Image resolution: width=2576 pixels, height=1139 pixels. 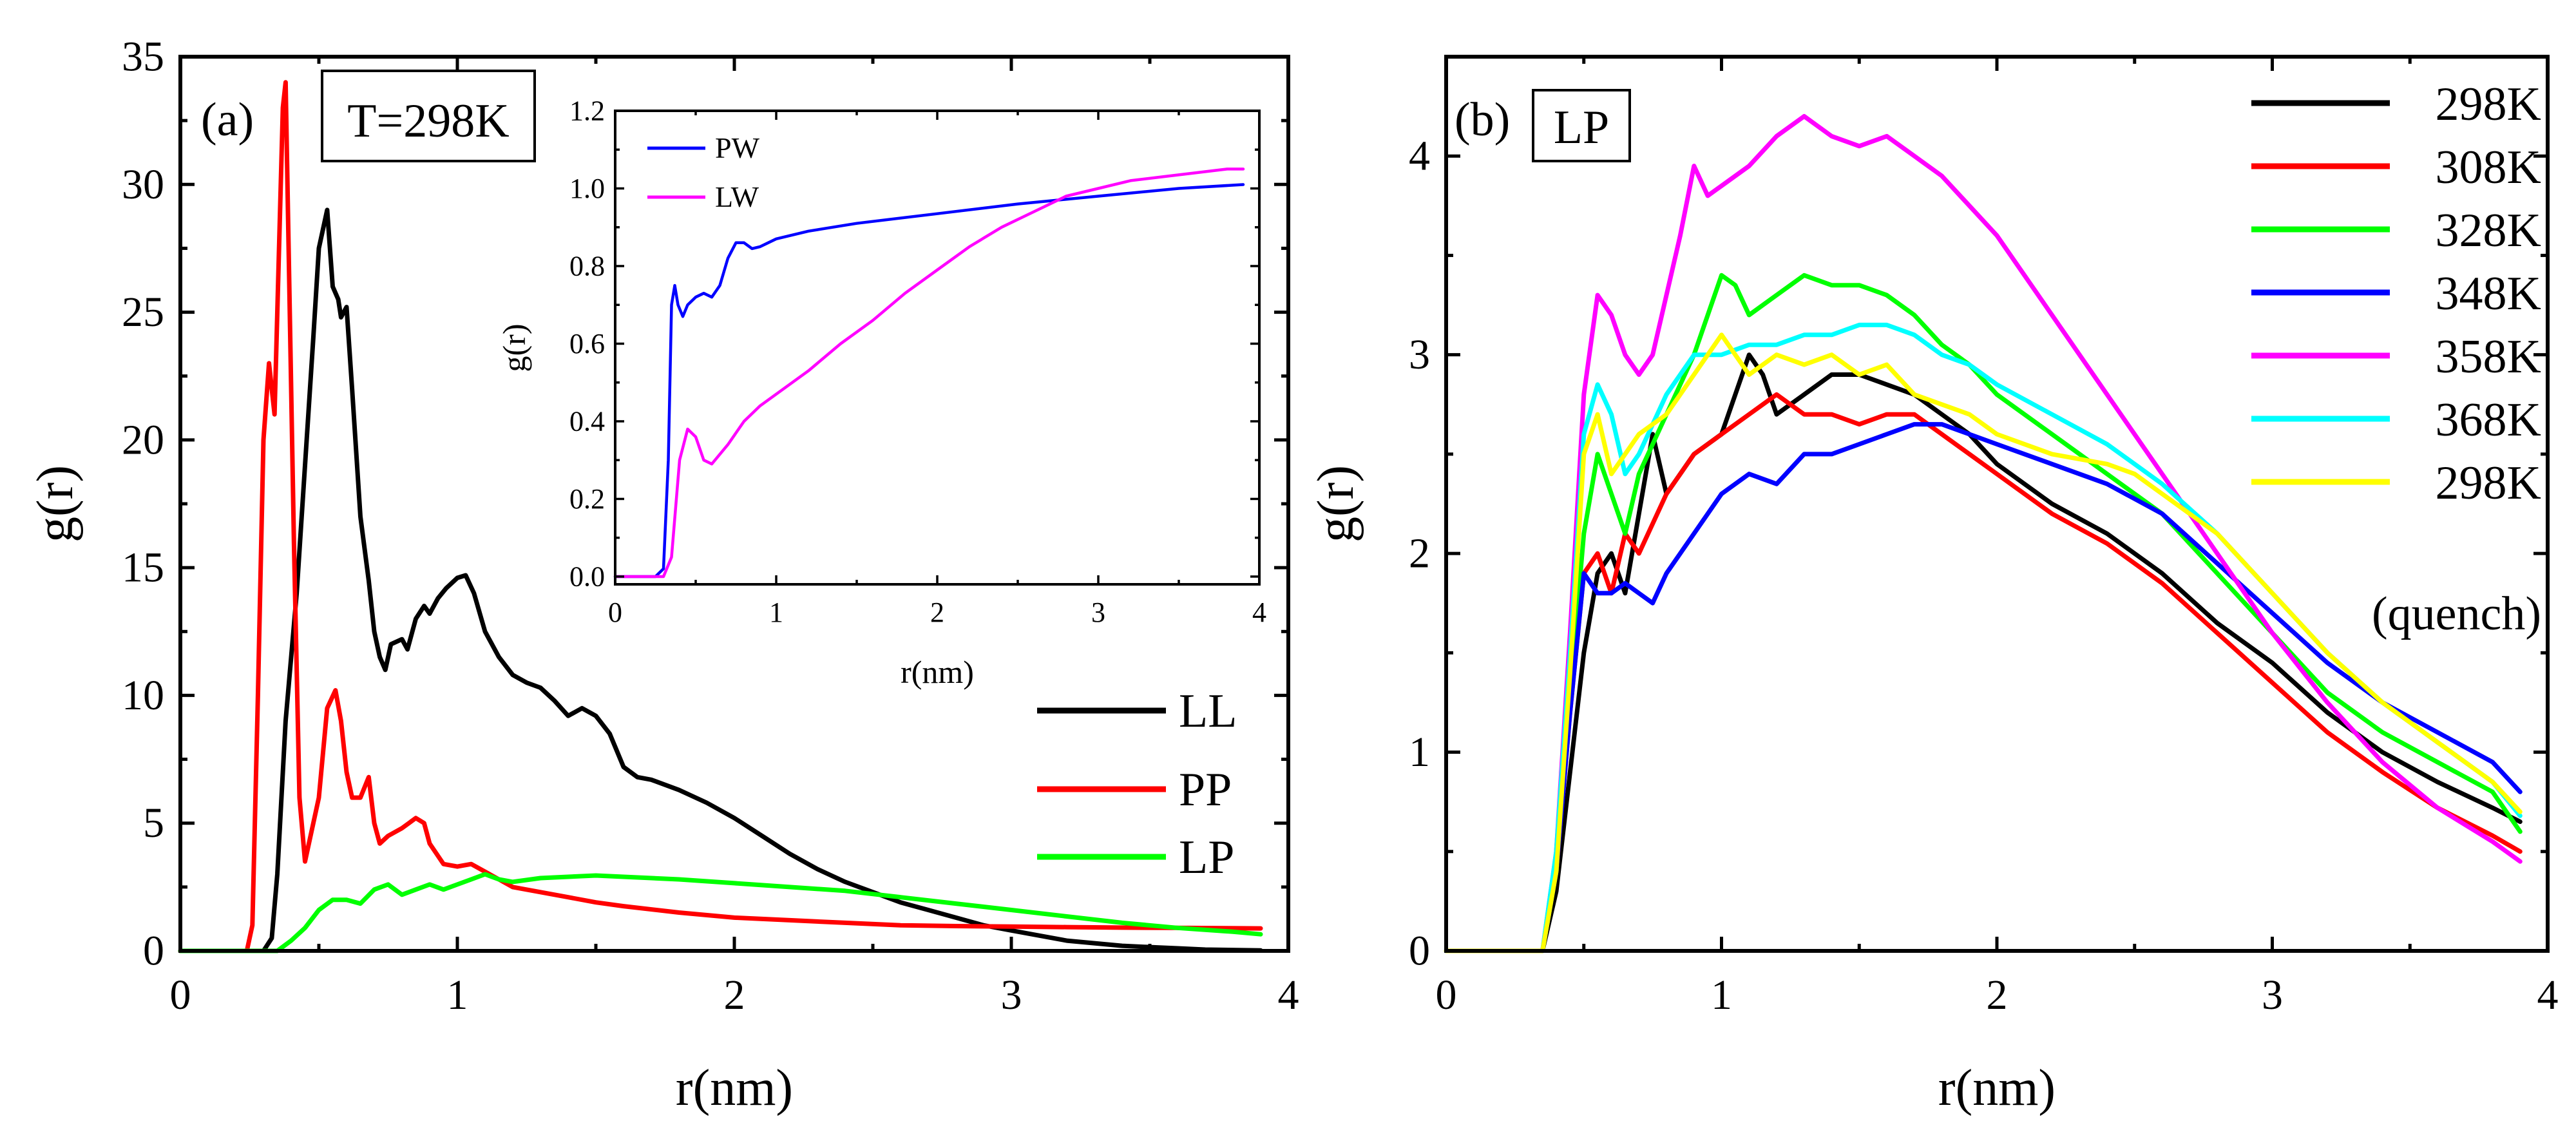 I want to click on inset-xtick-label: 3, so click(x=1098, y=612).